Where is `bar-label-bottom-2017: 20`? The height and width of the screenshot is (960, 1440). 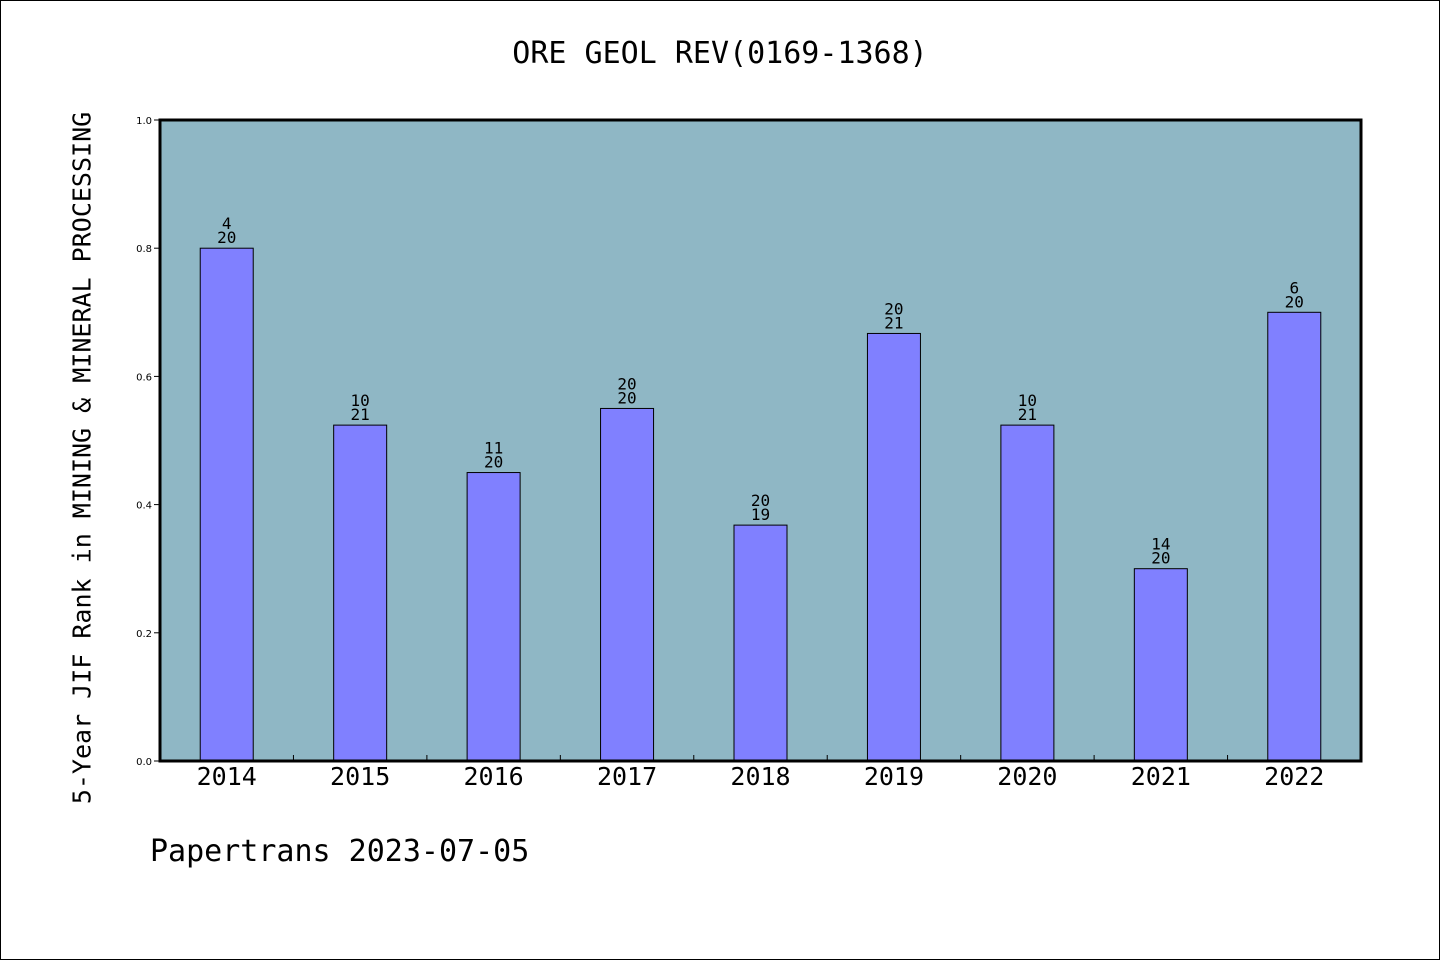
bar-label-bottom-2017: 20 is located at coordinates (626, 397).